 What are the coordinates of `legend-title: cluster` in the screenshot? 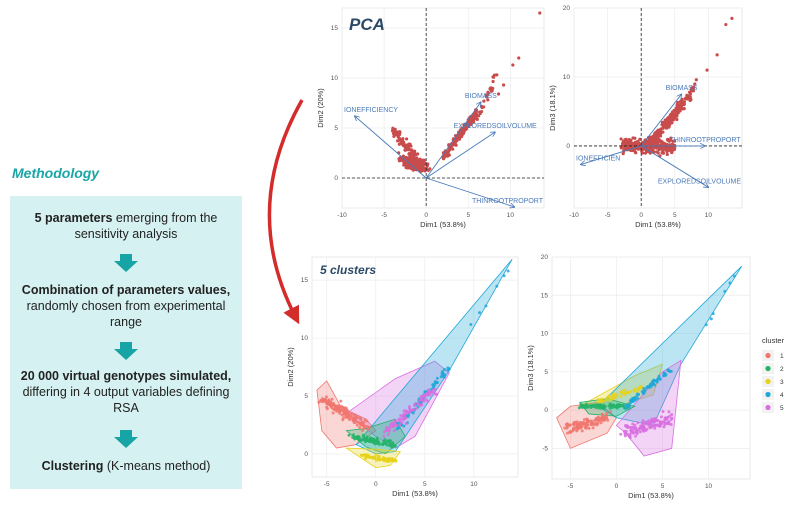 It's located at (773, 340).